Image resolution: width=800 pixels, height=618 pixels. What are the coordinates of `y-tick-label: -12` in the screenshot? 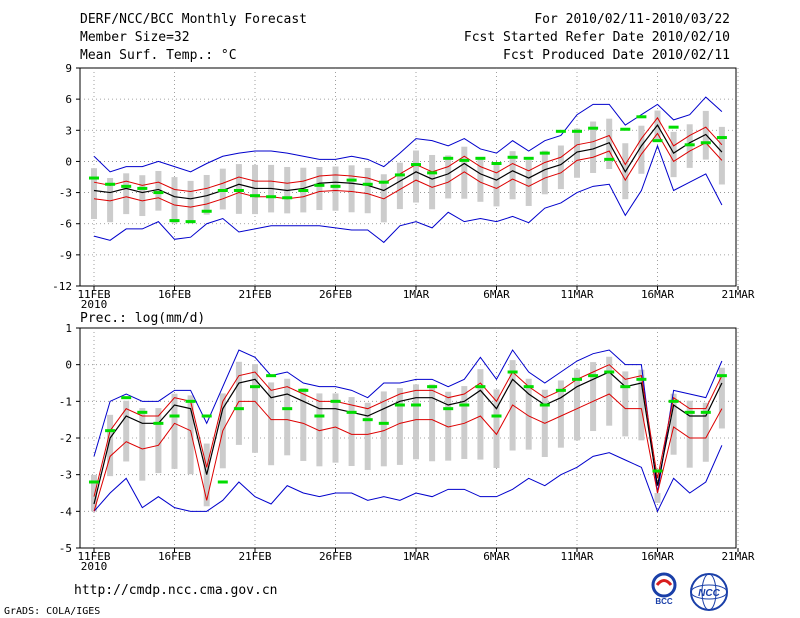 It's located at (62, 286).